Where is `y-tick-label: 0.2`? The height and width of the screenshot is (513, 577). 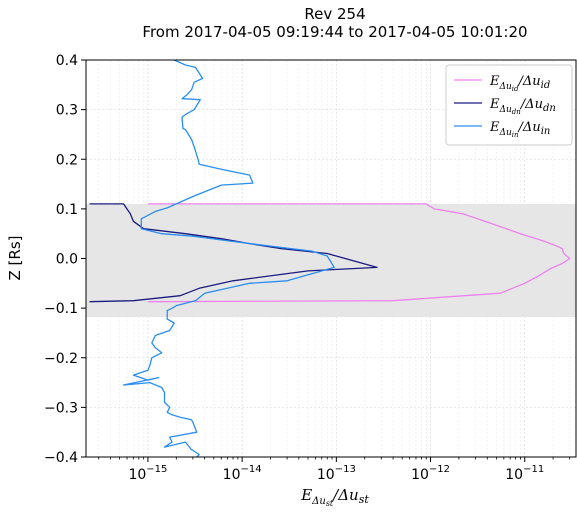 y-tick-label: 0.2 is located at coordinates (67, 160).